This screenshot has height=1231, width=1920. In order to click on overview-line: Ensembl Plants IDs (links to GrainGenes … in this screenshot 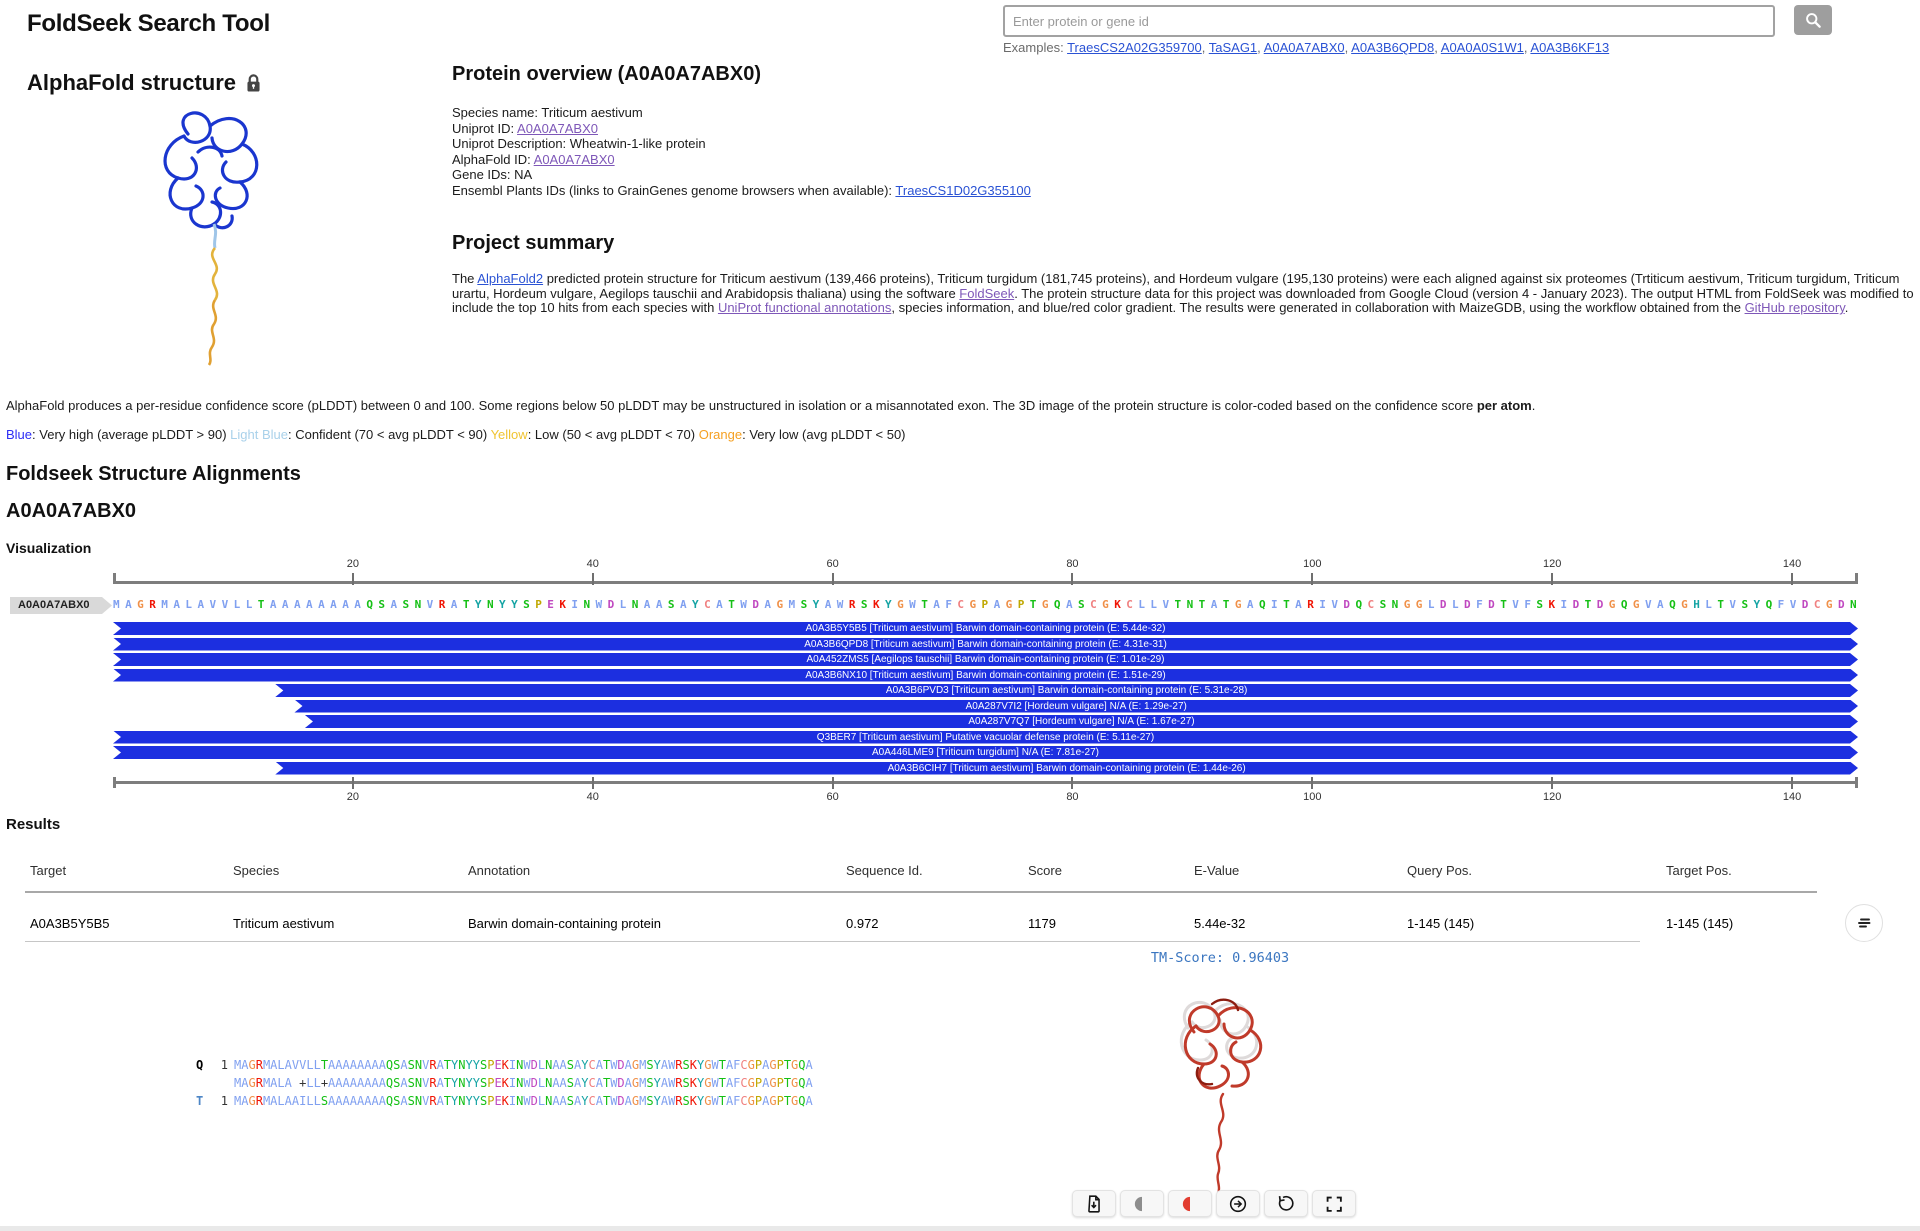, I will do `click(741, 190)`.